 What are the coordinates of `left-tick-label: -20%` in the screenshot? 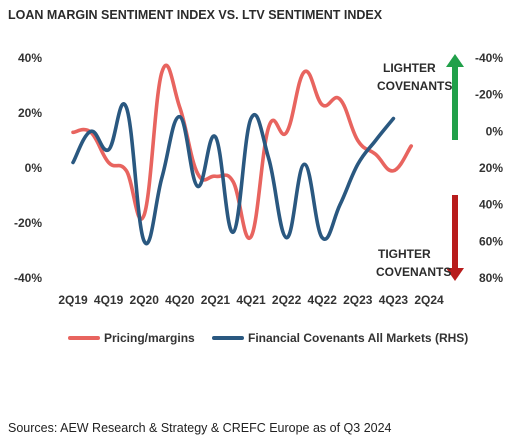 It's located at (28, 223).